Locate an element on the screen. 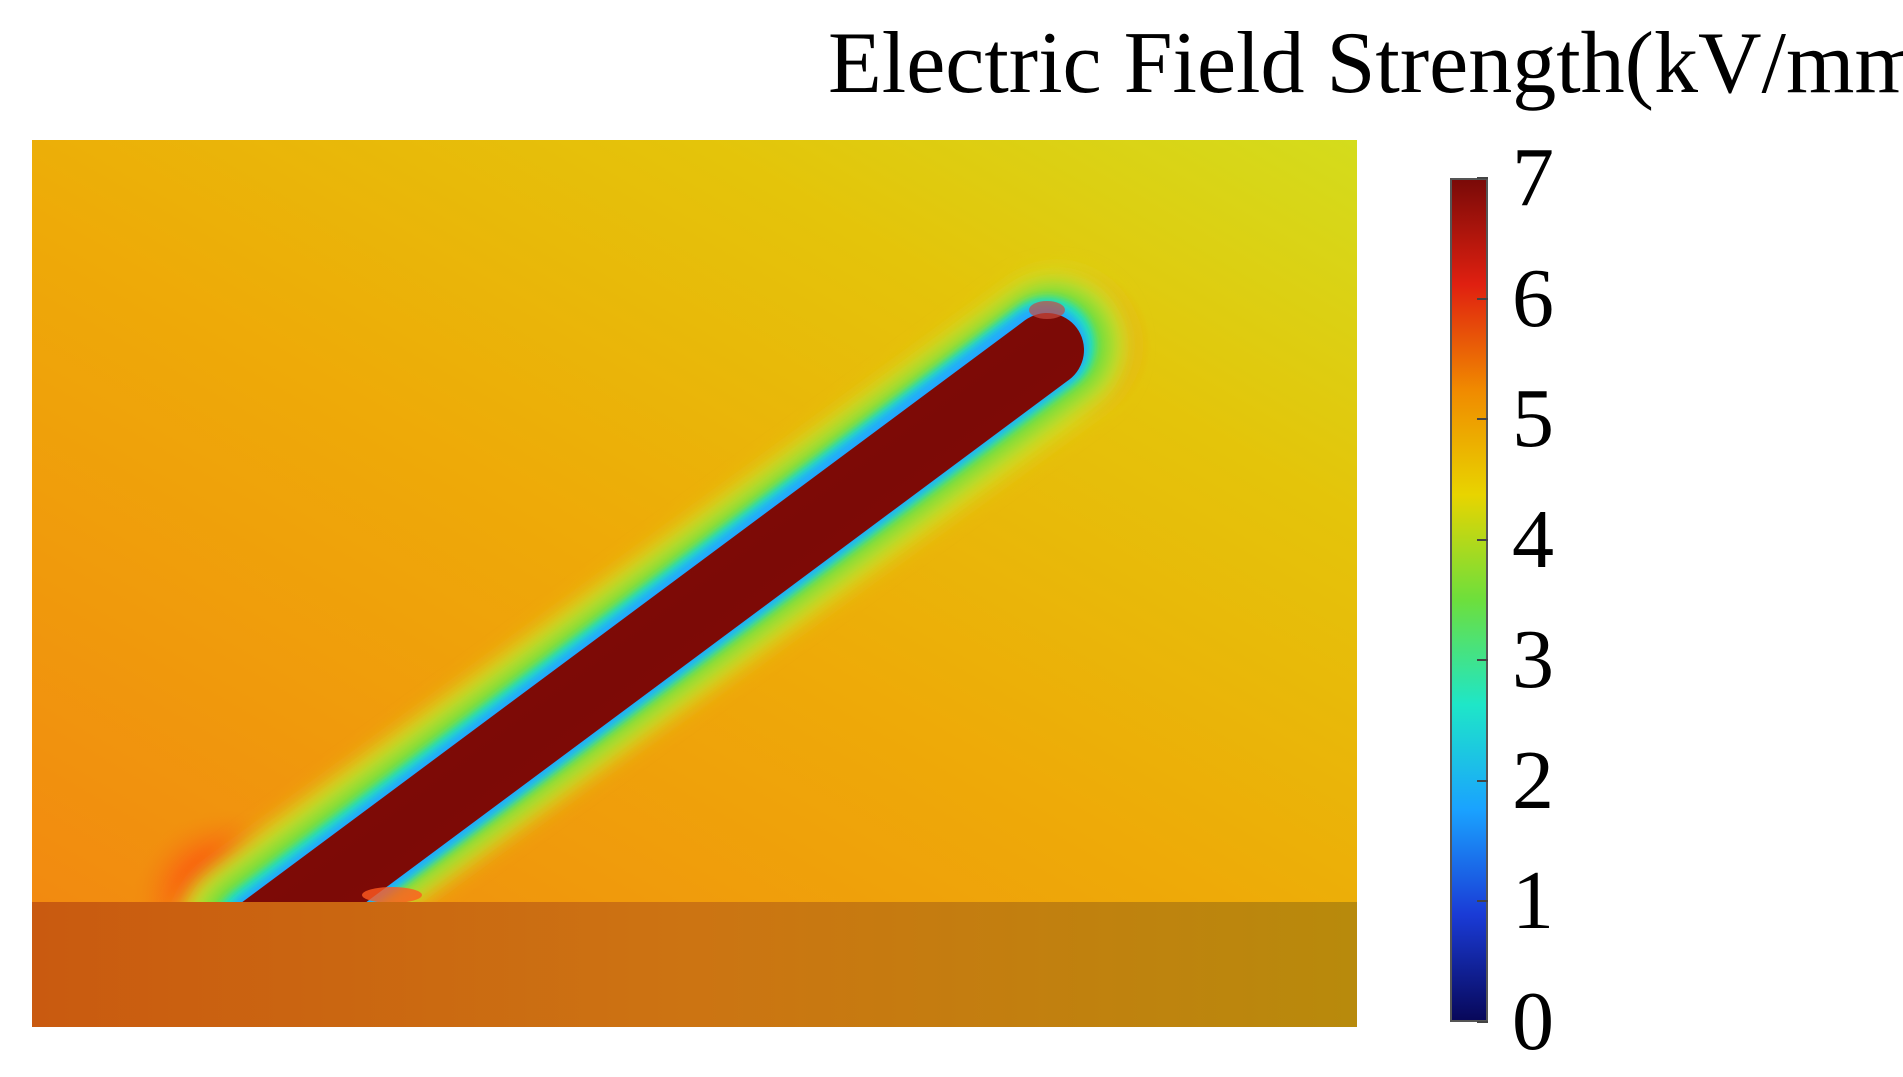  colorbar-tick-label: 1 is located at coordinates (1533, 901).